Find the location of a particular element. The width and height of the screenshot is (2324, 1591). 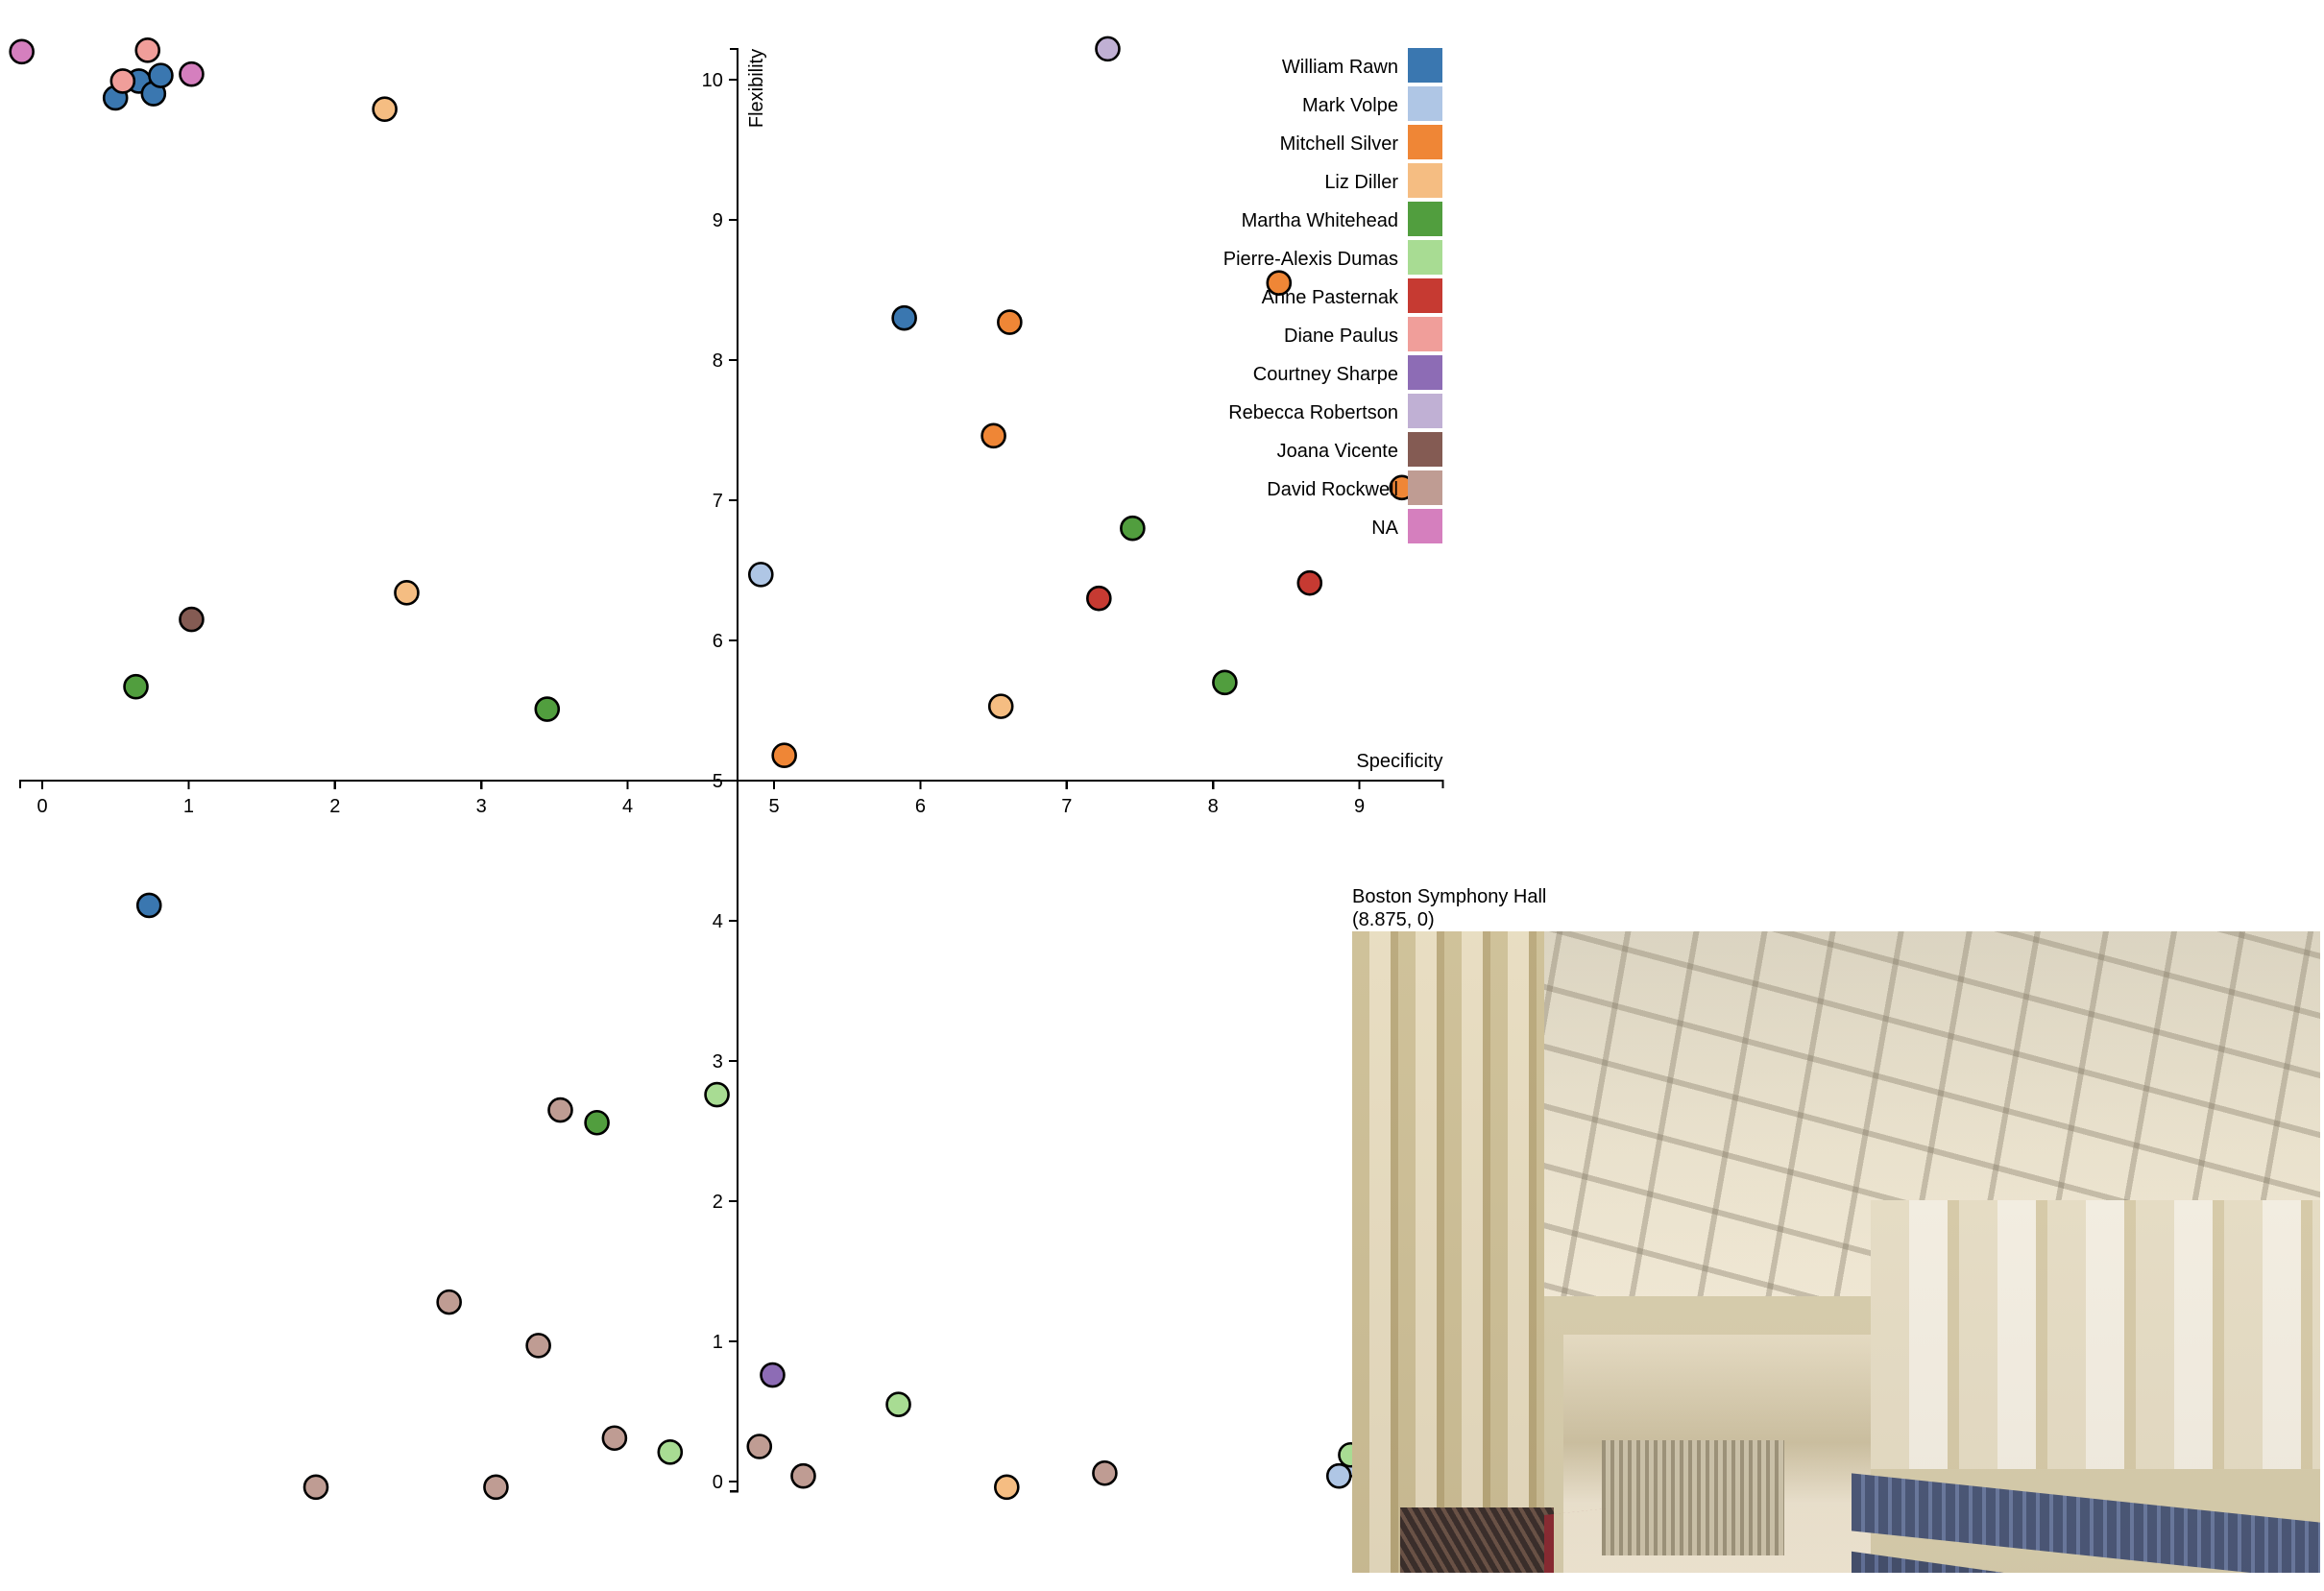

legend-label: Martha Whitehead is located at coordinates (1320, 220).